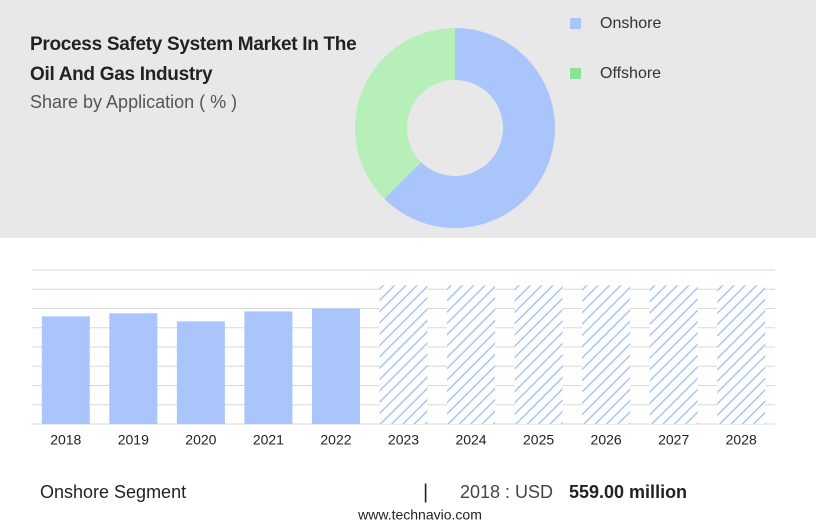 The width and height of the screenshot is (816, 528). Describe the element at coordinates (606, 440) in the screenshot. I see `x-tick-label: 2026` at that location.